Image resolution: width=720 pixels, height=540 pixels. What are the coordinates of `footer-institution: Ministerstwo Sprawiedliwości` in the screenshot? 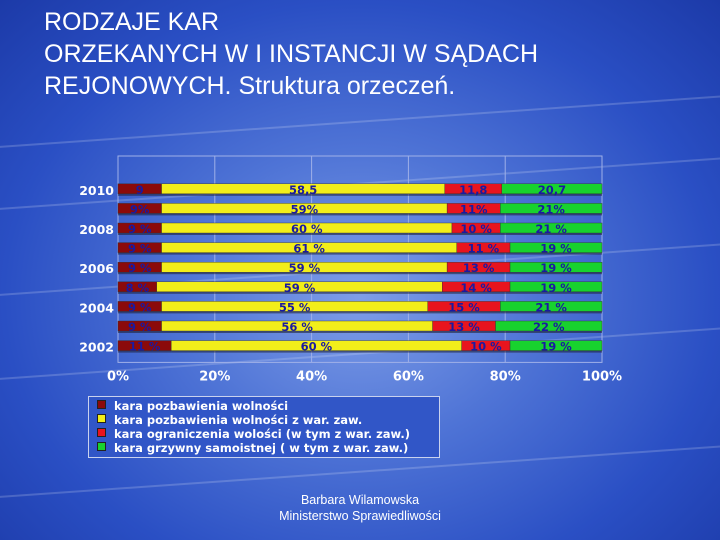 It's located at (360, 516).